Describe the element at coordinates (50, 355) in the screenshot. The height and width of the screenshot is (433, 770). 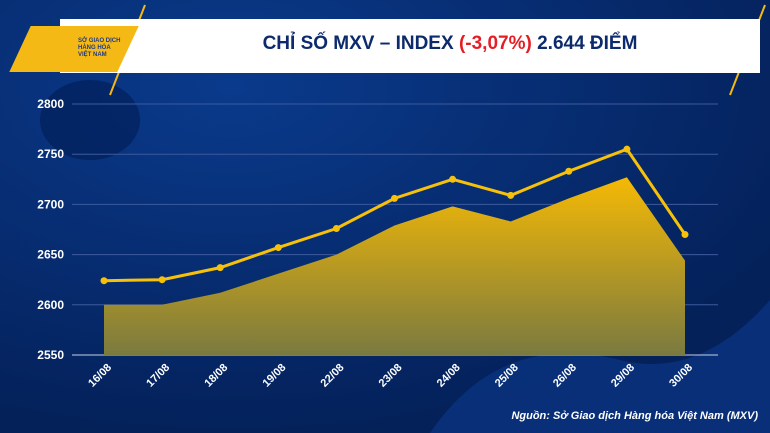
I see `y-tick-label: 2550` at that location.